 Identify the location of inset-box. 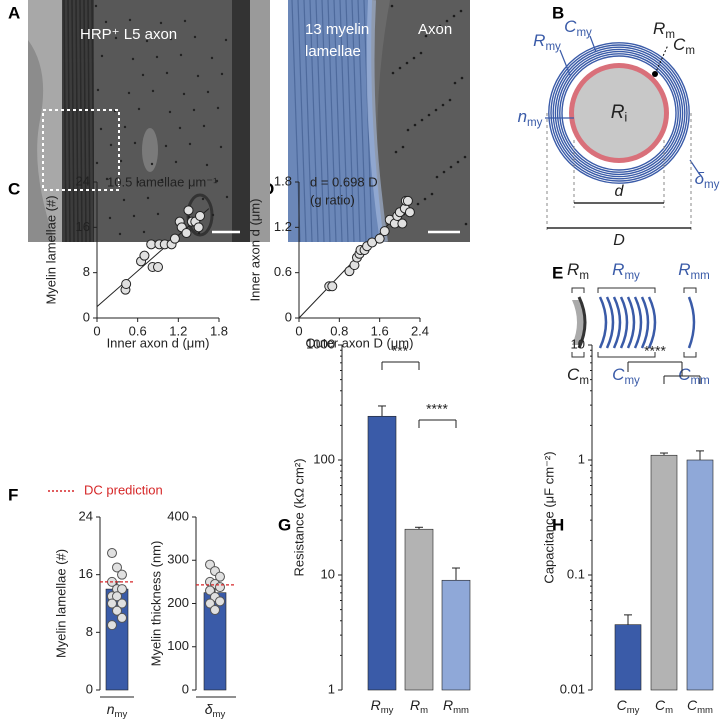
(81, 150).